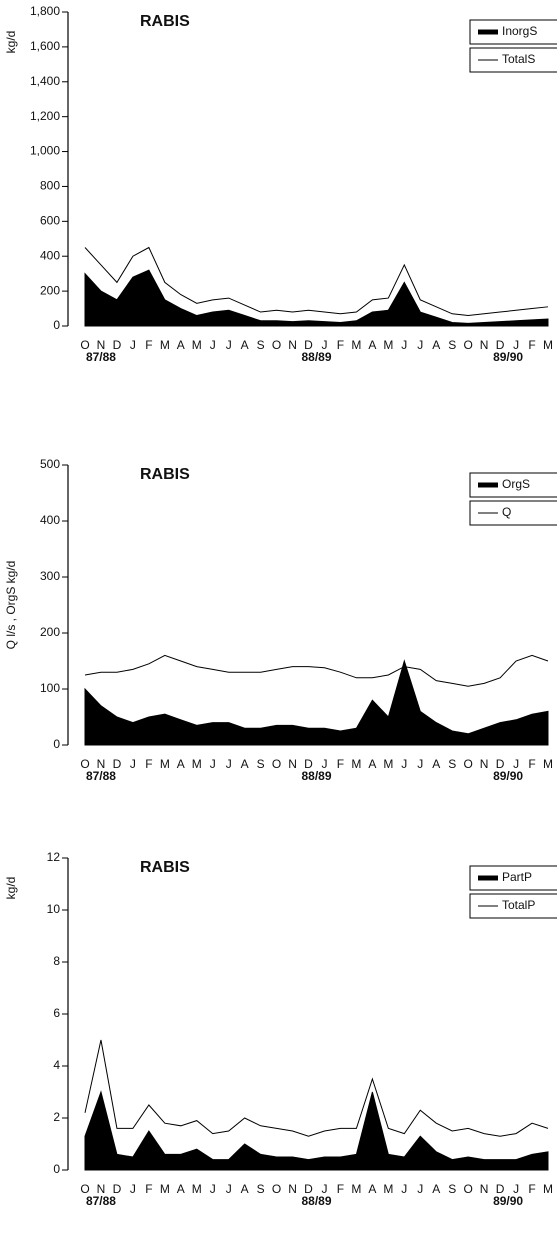  Describe the element at coordinates (56, 961) in the screenshot. I see `y-tick-label: 8` at that location.